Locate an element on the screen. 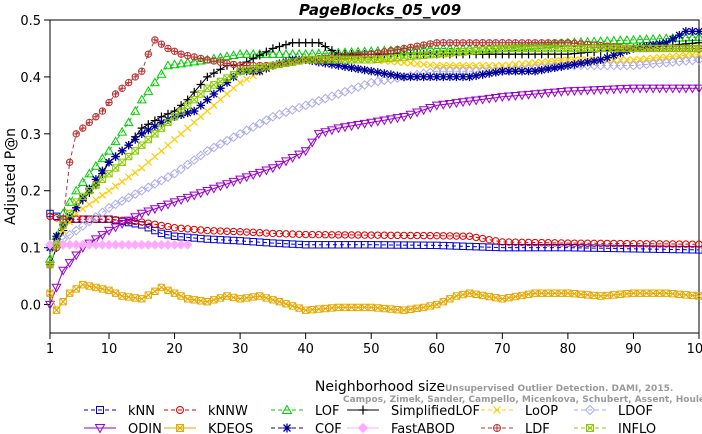 Image resolution: width=702 pixels, height=434 pixels. x-tick-label: 50 is located at coordinates (371, 349).